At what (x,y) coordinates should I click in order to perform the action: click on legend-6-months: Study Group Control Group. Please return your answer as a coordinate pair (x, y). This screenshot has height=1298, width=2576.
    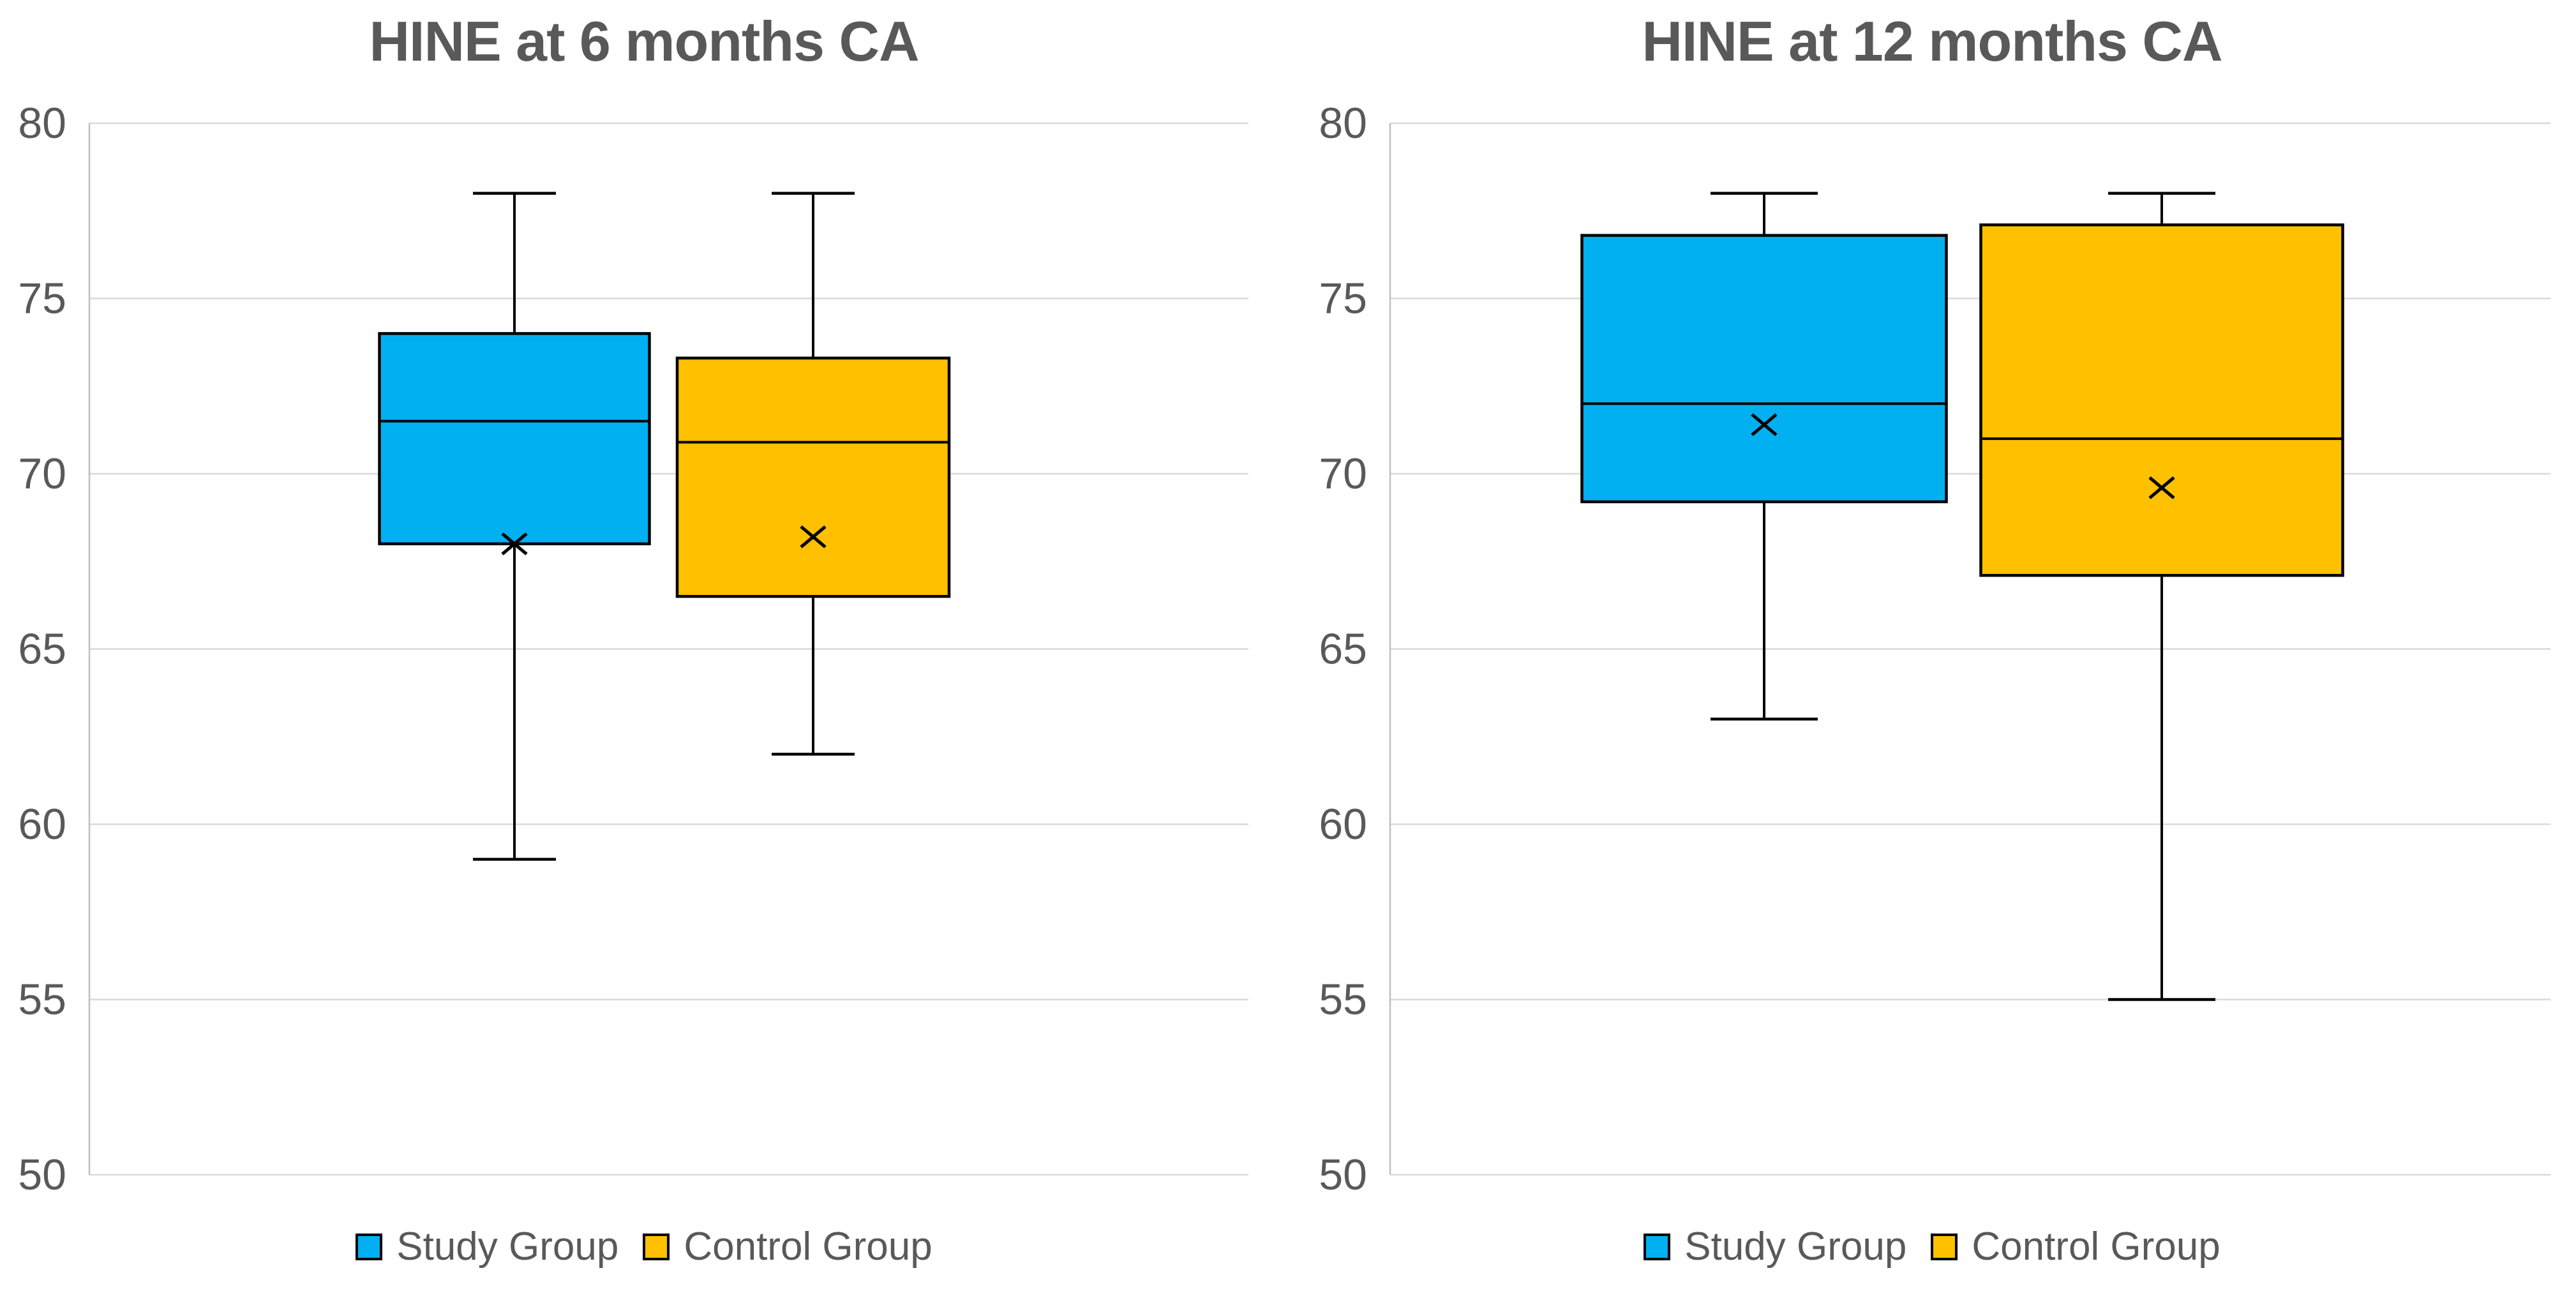
    Looking at the image, I should click on (644, 1247).